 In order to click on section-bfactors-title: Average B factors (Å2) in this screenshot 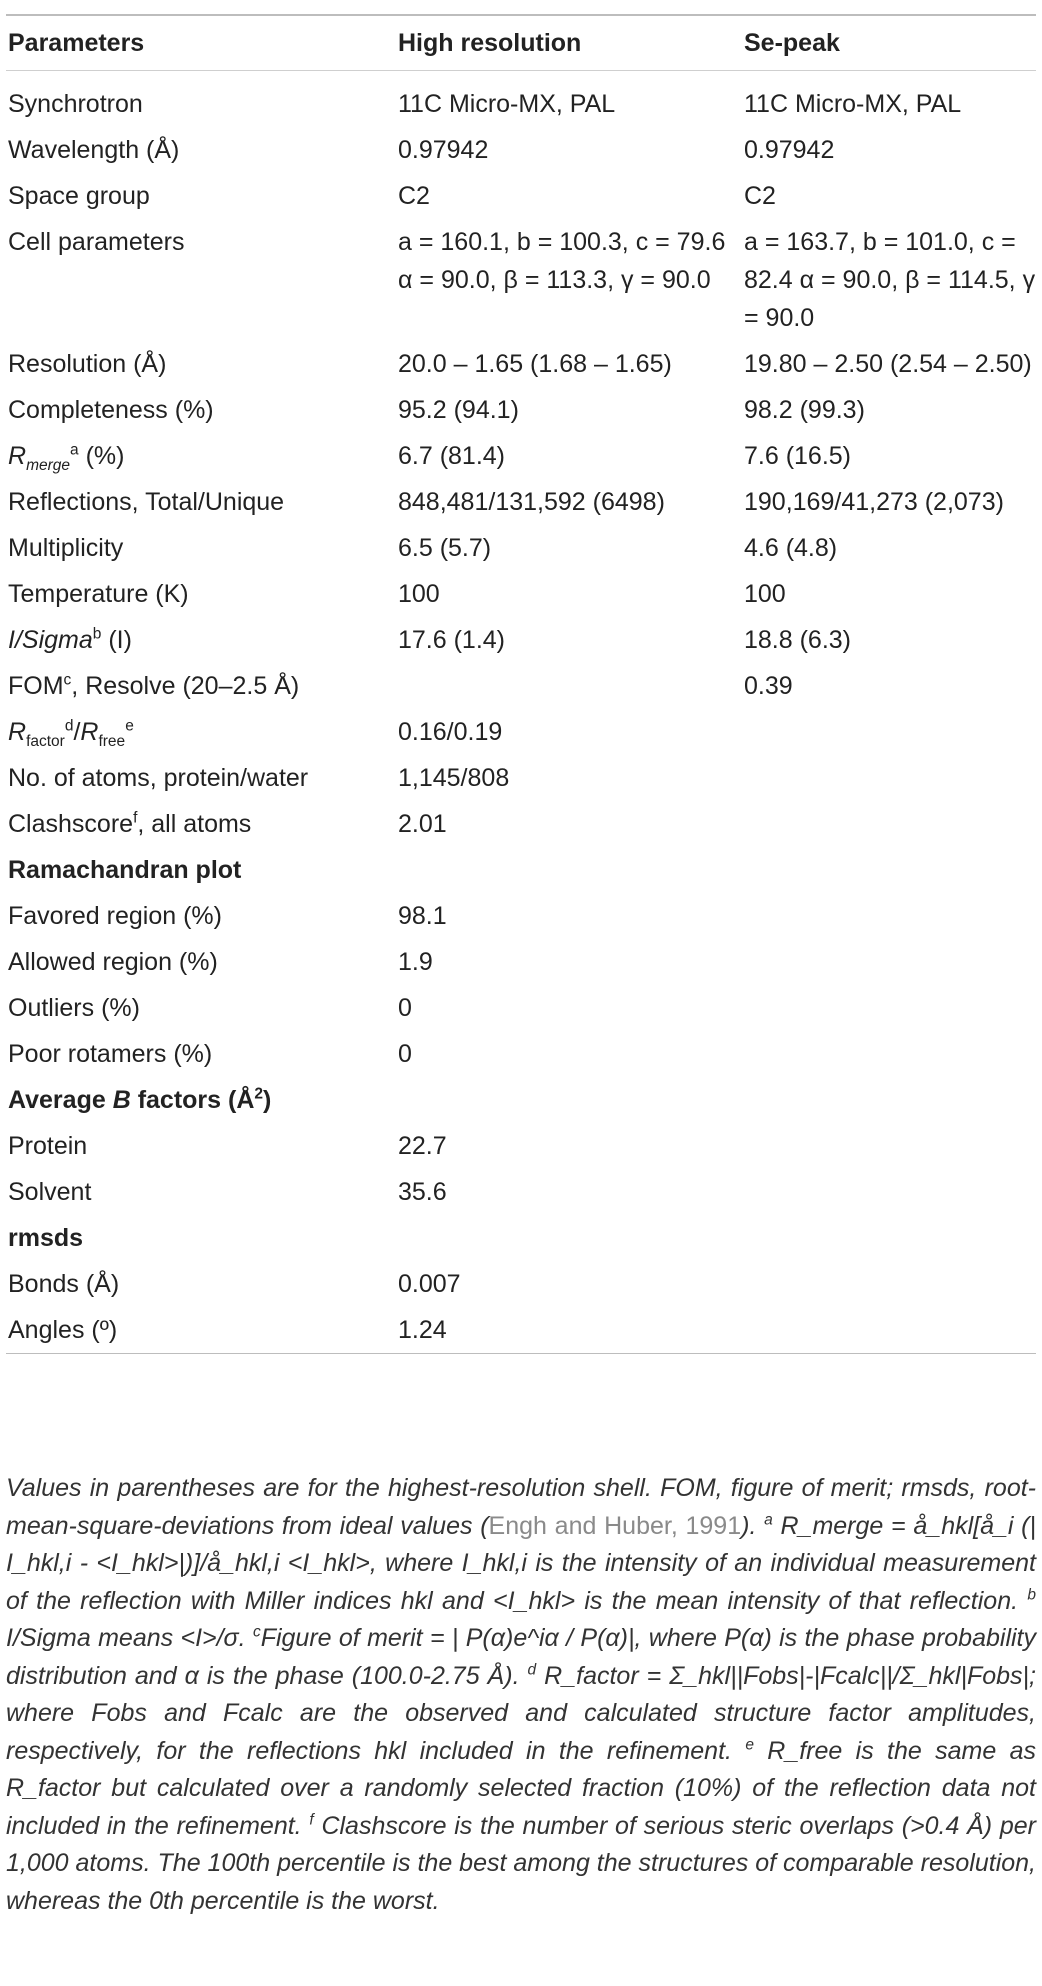, I will do `click(521, 1100)`.